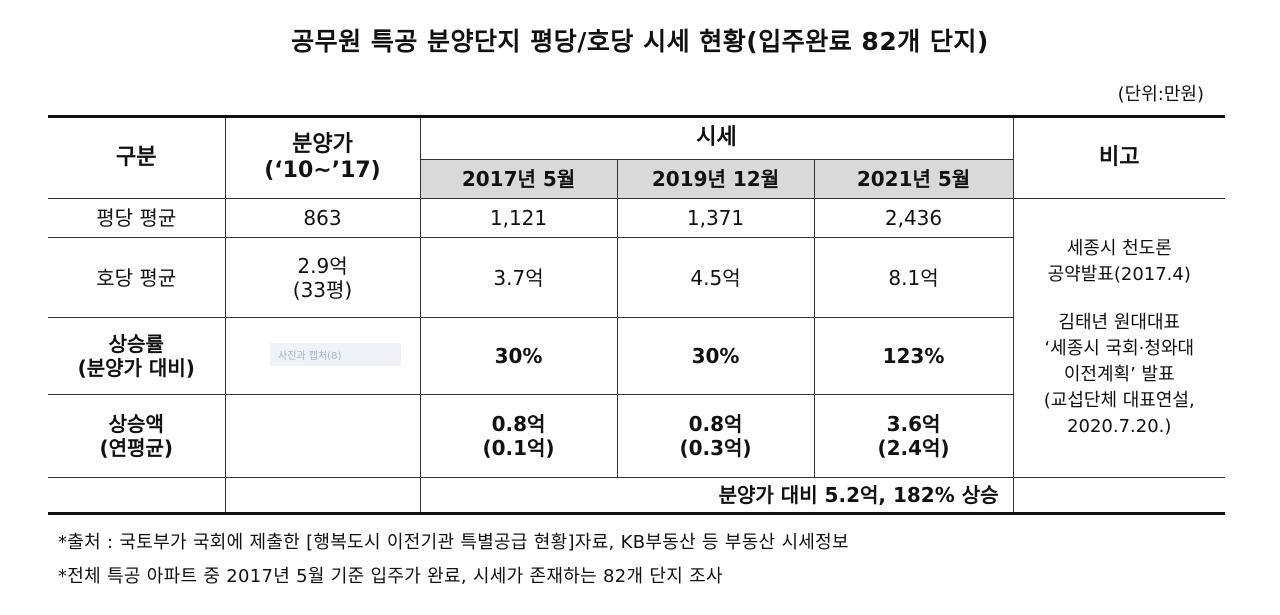 The width and height of the screenshot is (1280, 615). Describe the element at coordinates (518, 448) in the screenshot. I see `cell-value-line2: (0.1억)` at that location.